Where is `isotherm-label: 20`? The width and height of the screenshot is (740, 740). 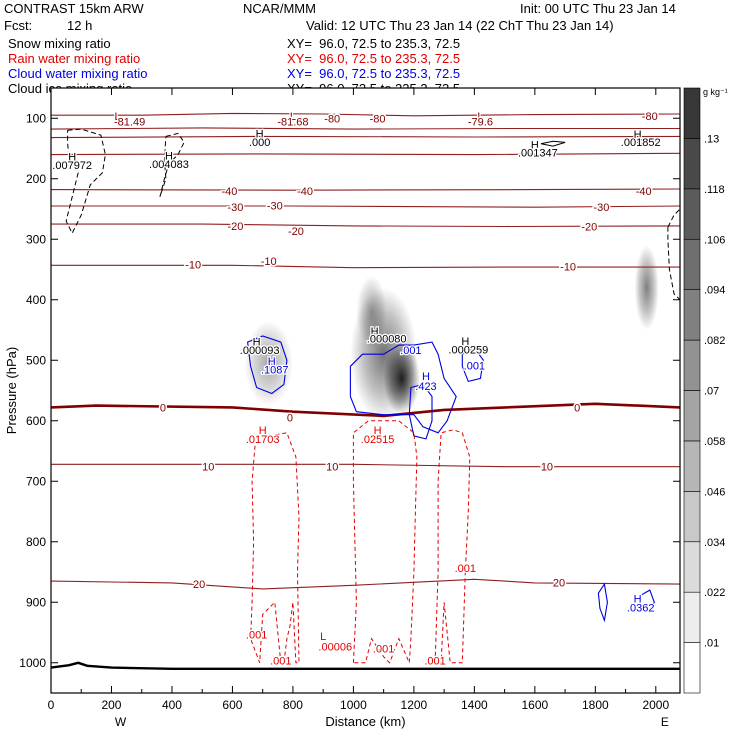 isotherm-label: 20 is located at coordinates (559, 583).